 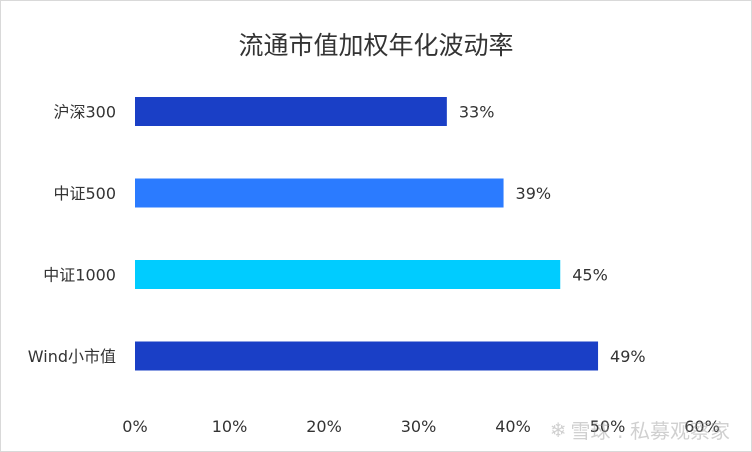 I want to click on x-tick-label-5: 50%, so click(x=608, y=426).